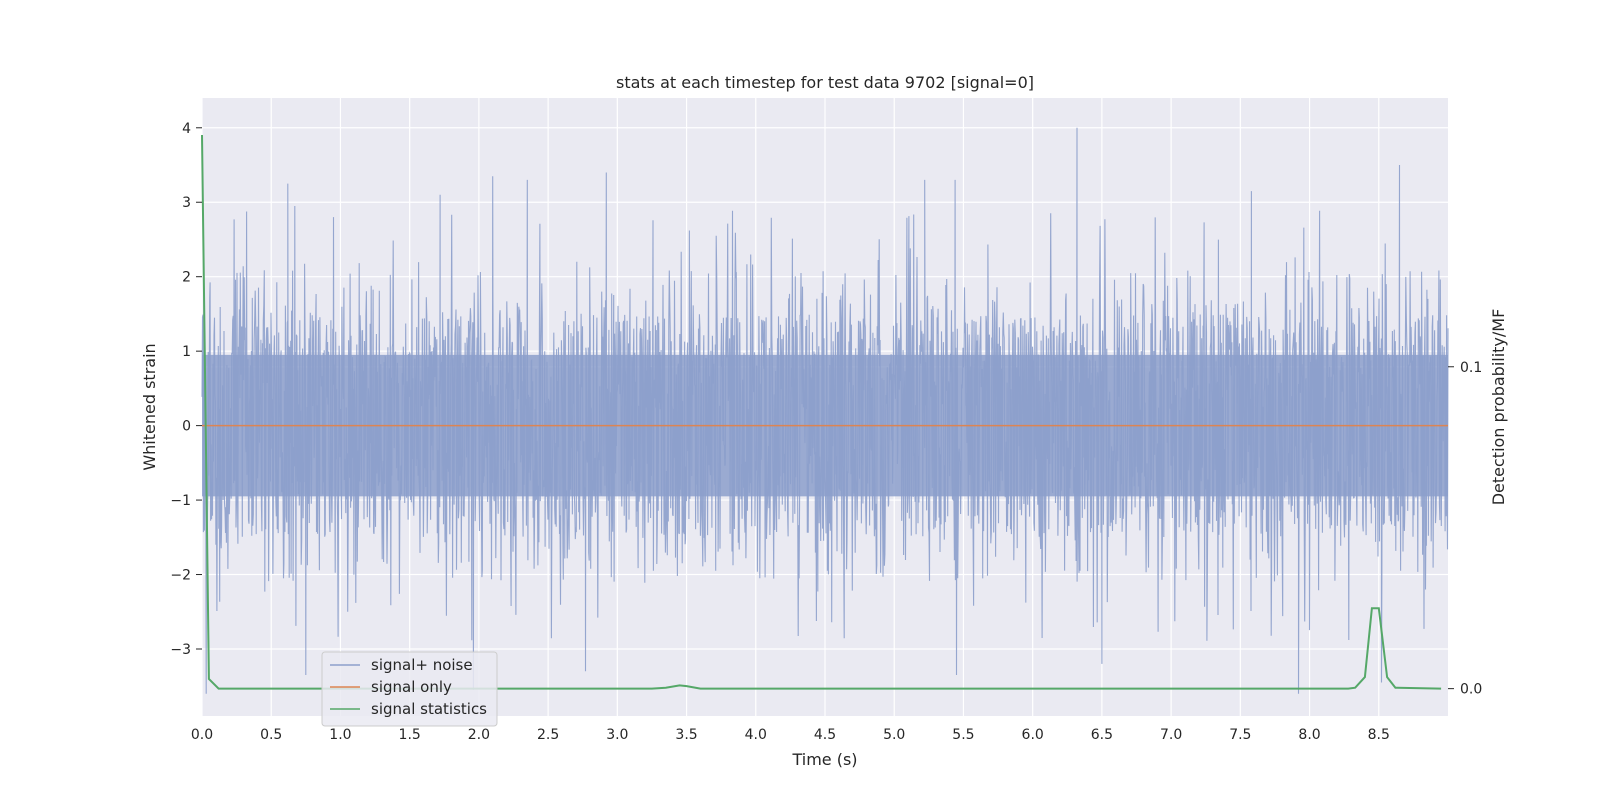  What do you see at coordinates (1033, 735) in the screenshot?
I see `x-tick-label: 6.0` at bounding box center [1033, 735].